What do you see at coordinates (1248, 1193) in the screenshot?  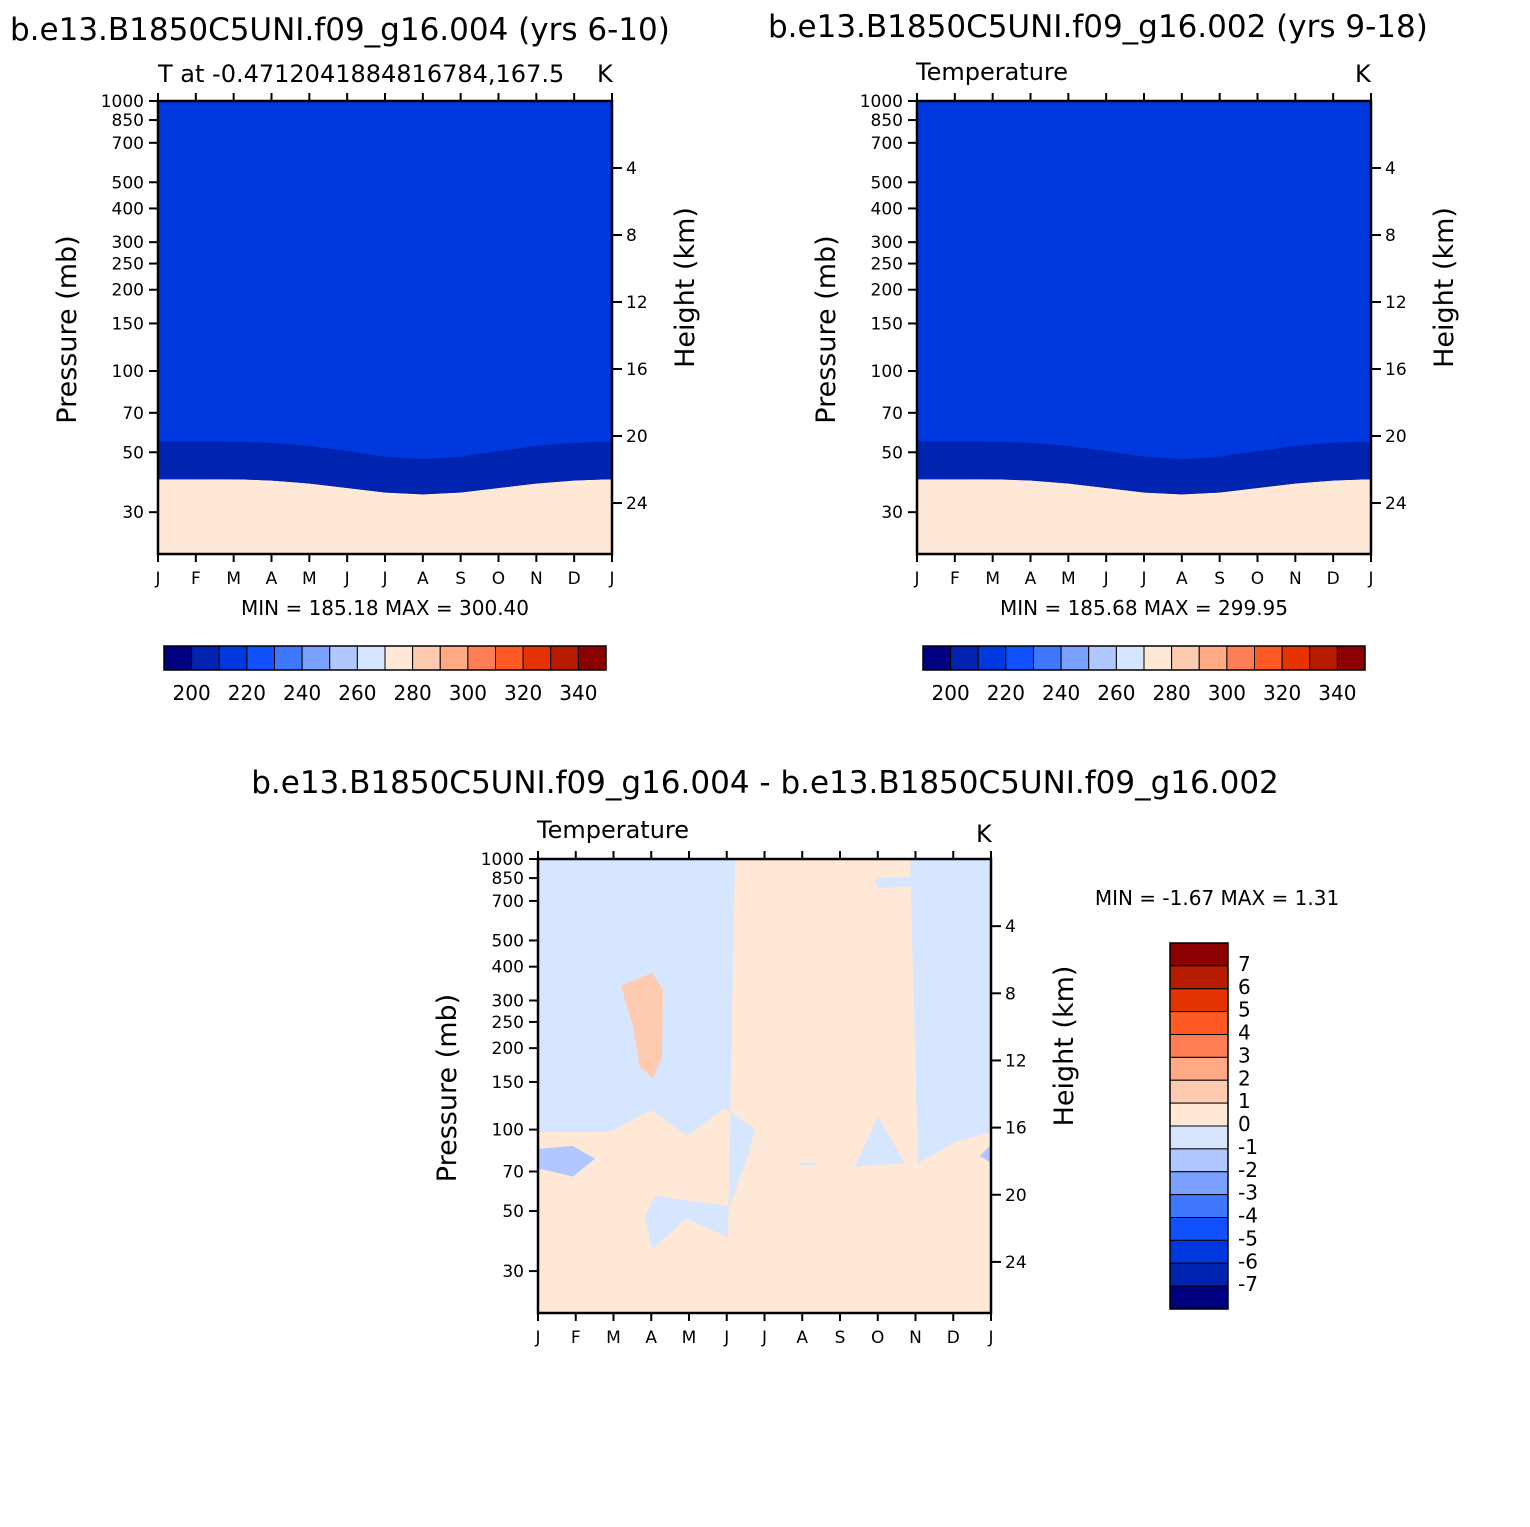 I see `colorbar-label: -3` at bounding box center [1248, 1193].